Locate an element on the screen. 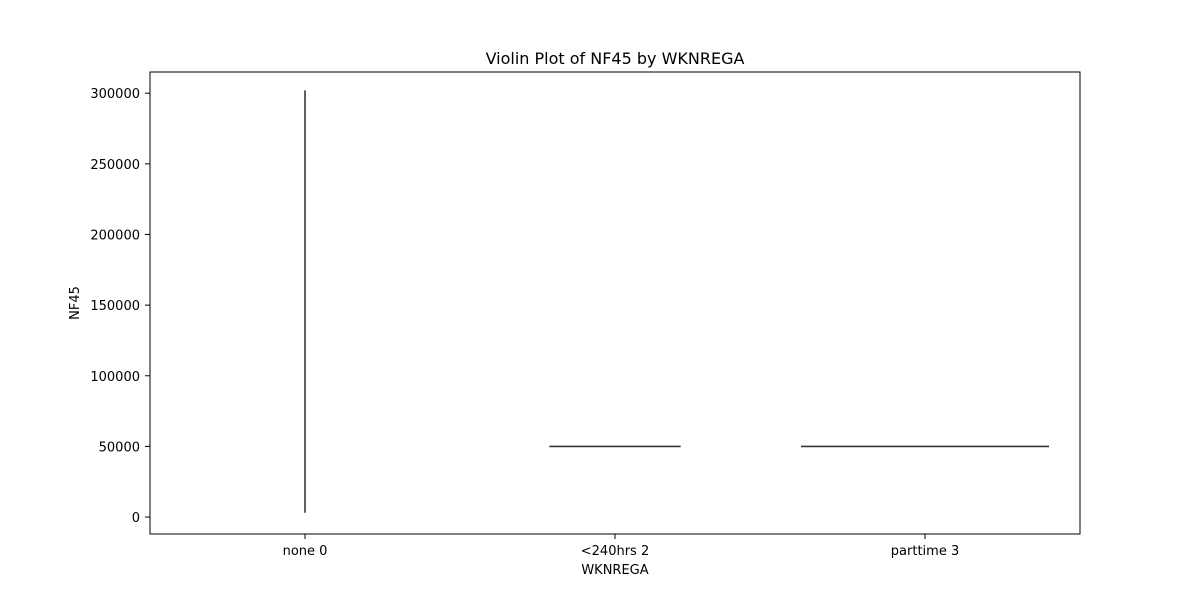 The height and width of the screenshot is (604, 1200). x-axis-label: WKNREGA is located at coordinates (614, 570).